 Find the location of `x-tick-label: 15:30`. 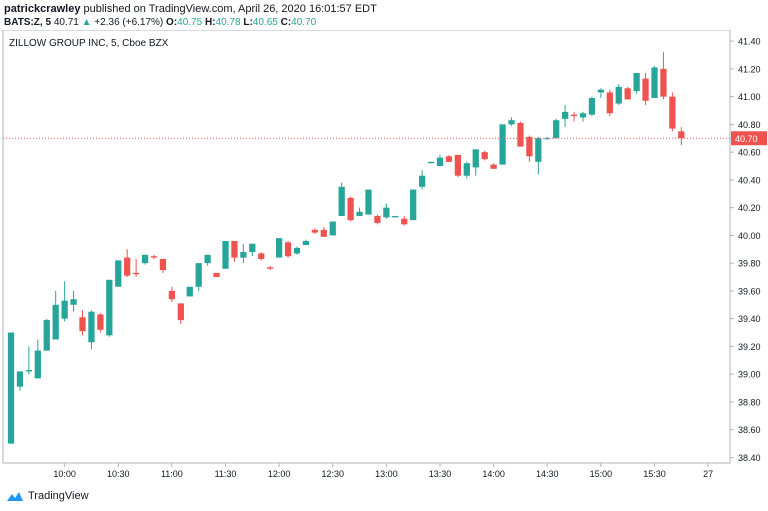

x-tick-label: 15:30 is located at coordinates (654, 474).